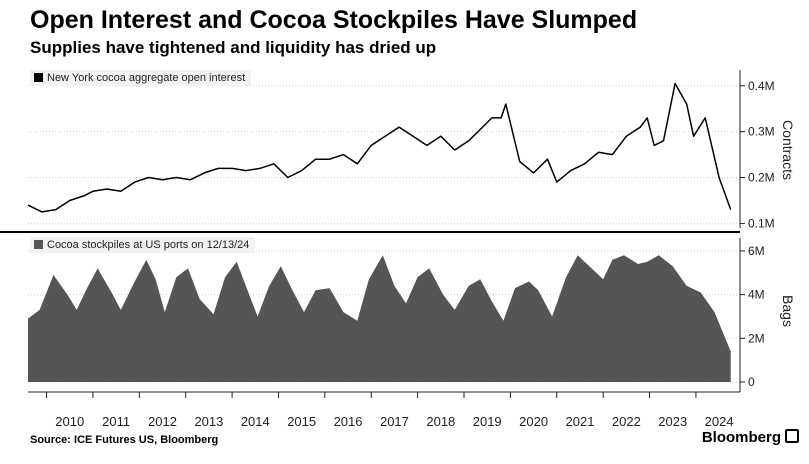 This screenshot has height=464, width=809. I want to click on ytick-label-1-1: 2M, so click(756, 338).